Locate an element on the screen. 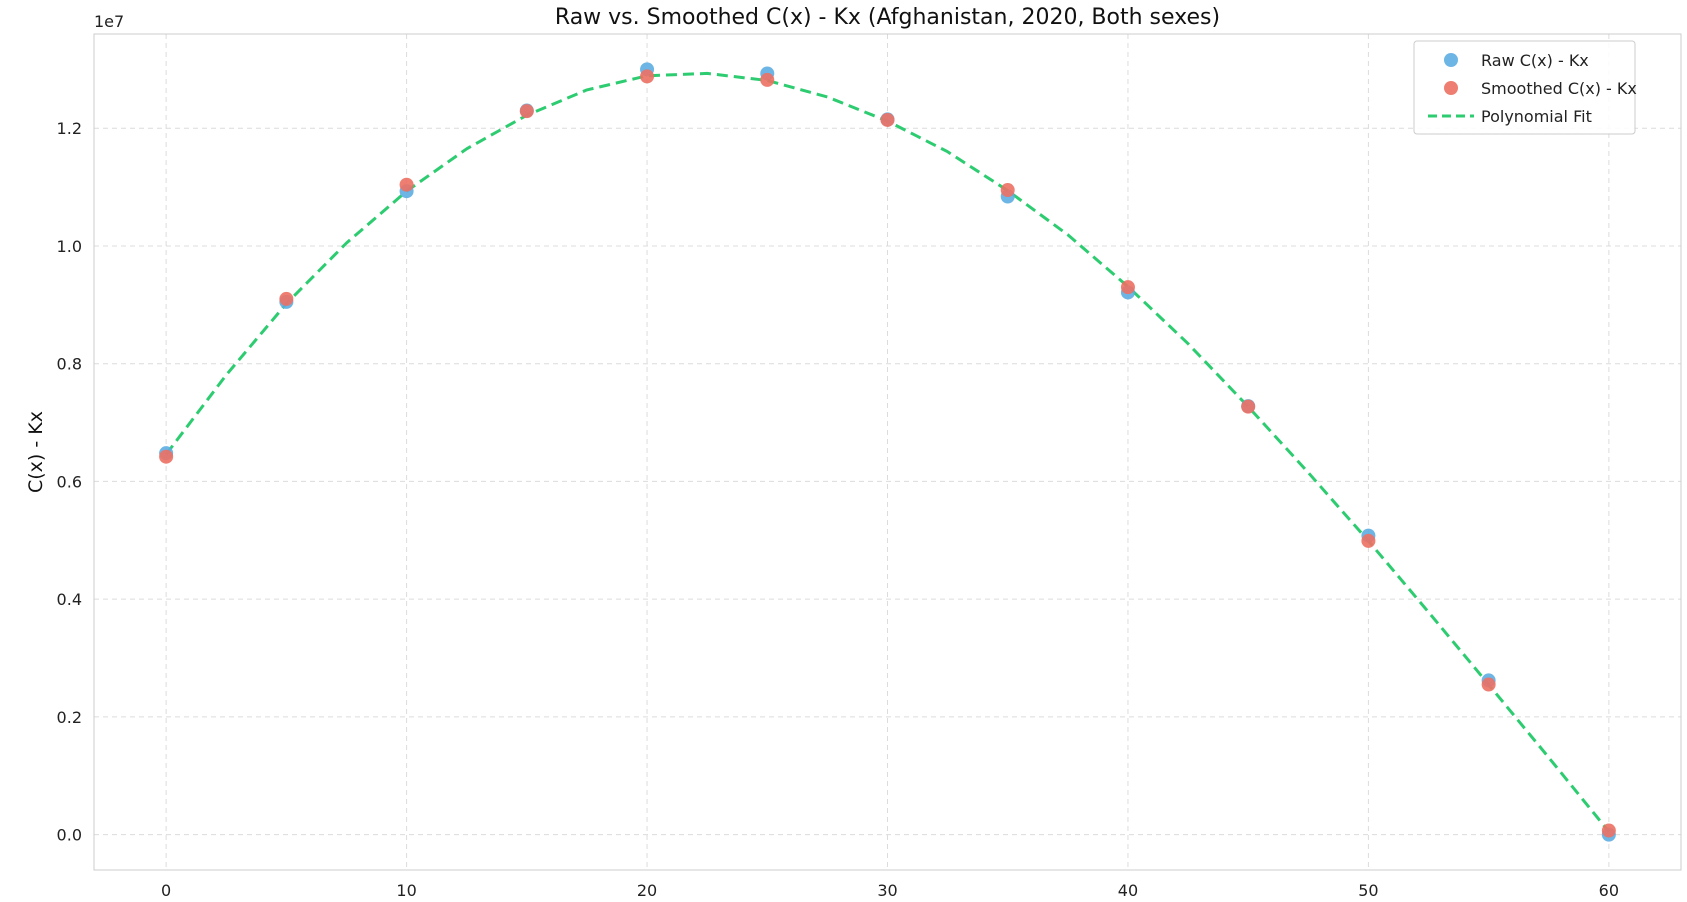 The width and height of the screenshot is (1687, 902). y-axis-offset-label: 1e7 is located at coordinates (109, 21).